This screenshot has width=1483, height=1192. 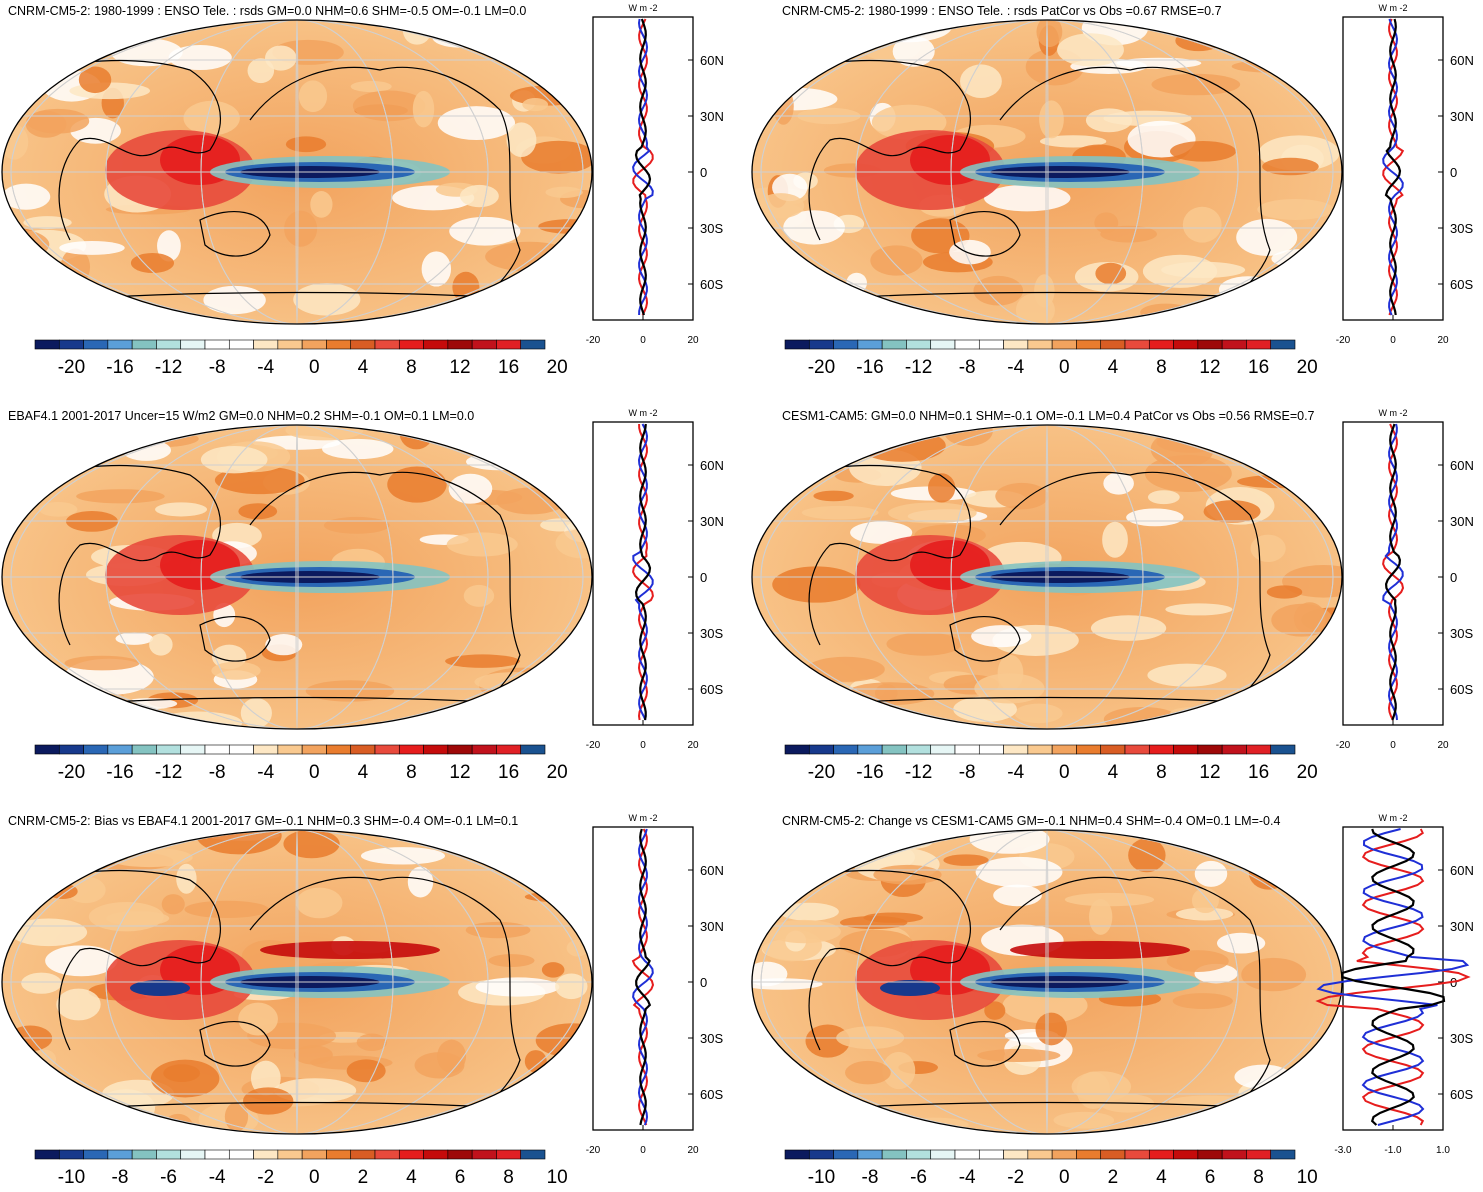 What do you see at coordinates (411, 772) in the screenshot?
I see `colorbar-label: 8` at bounding box center [411, 772].